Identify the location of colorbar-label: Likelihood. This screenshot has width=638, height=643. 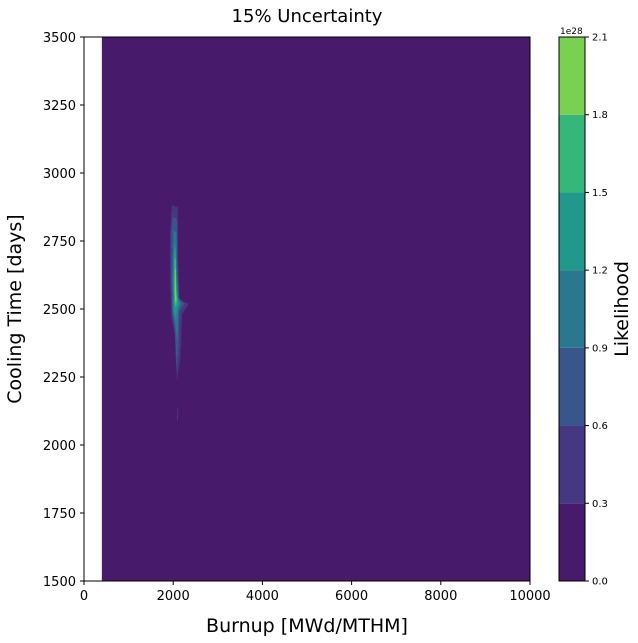
(622, 309).